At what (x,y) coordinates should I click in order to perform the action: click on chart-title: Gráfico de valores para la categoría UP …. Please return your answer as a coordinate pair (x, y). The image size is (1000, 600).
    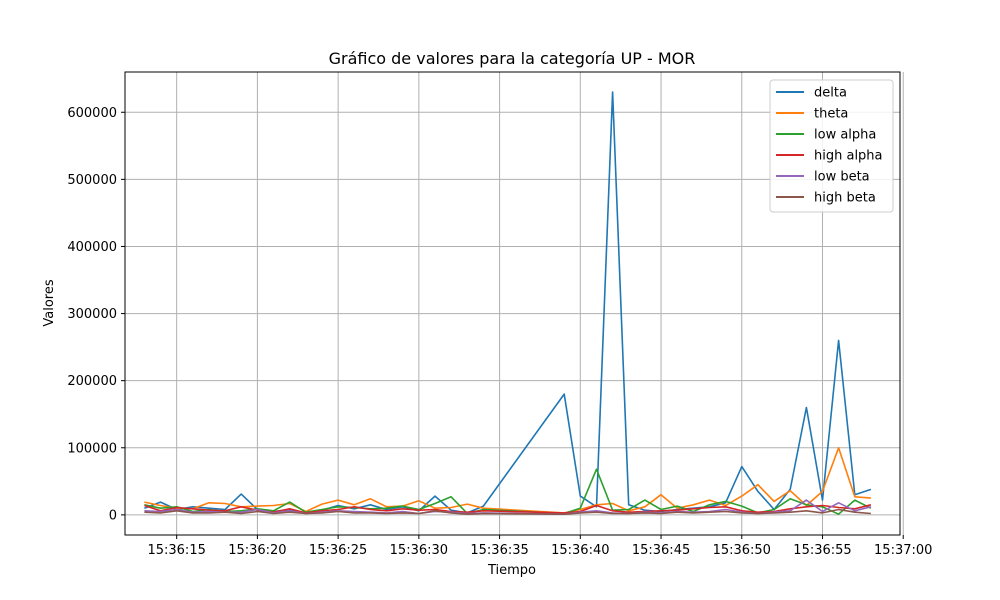
    Looking at the image, I should click on (512, 58).